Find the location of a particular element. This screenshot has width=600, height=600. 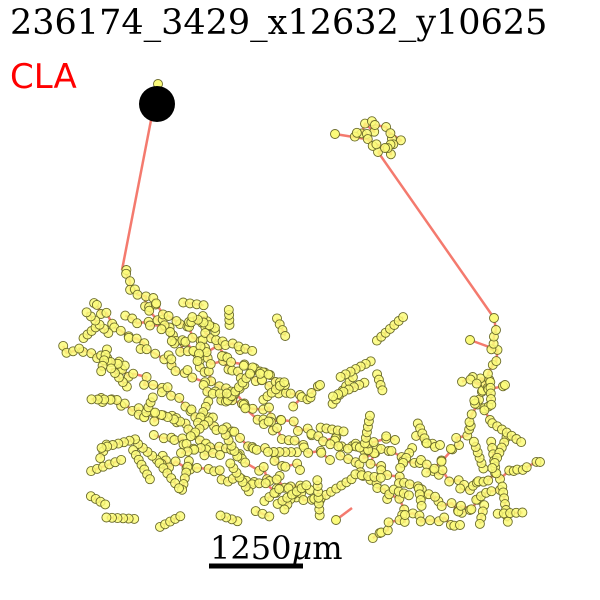

region-label: CLA is located at coordinates (43, 77).